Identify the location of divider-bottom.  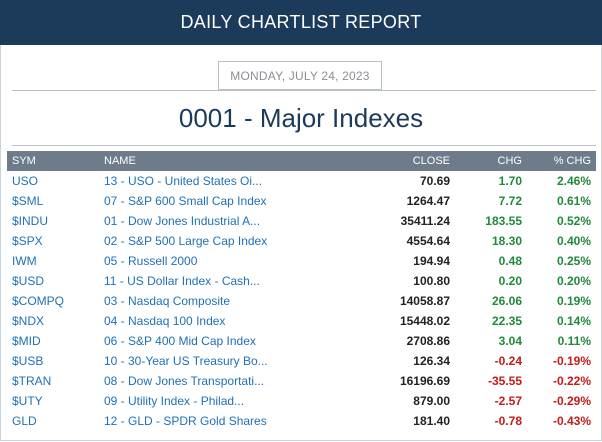
(304, 145).